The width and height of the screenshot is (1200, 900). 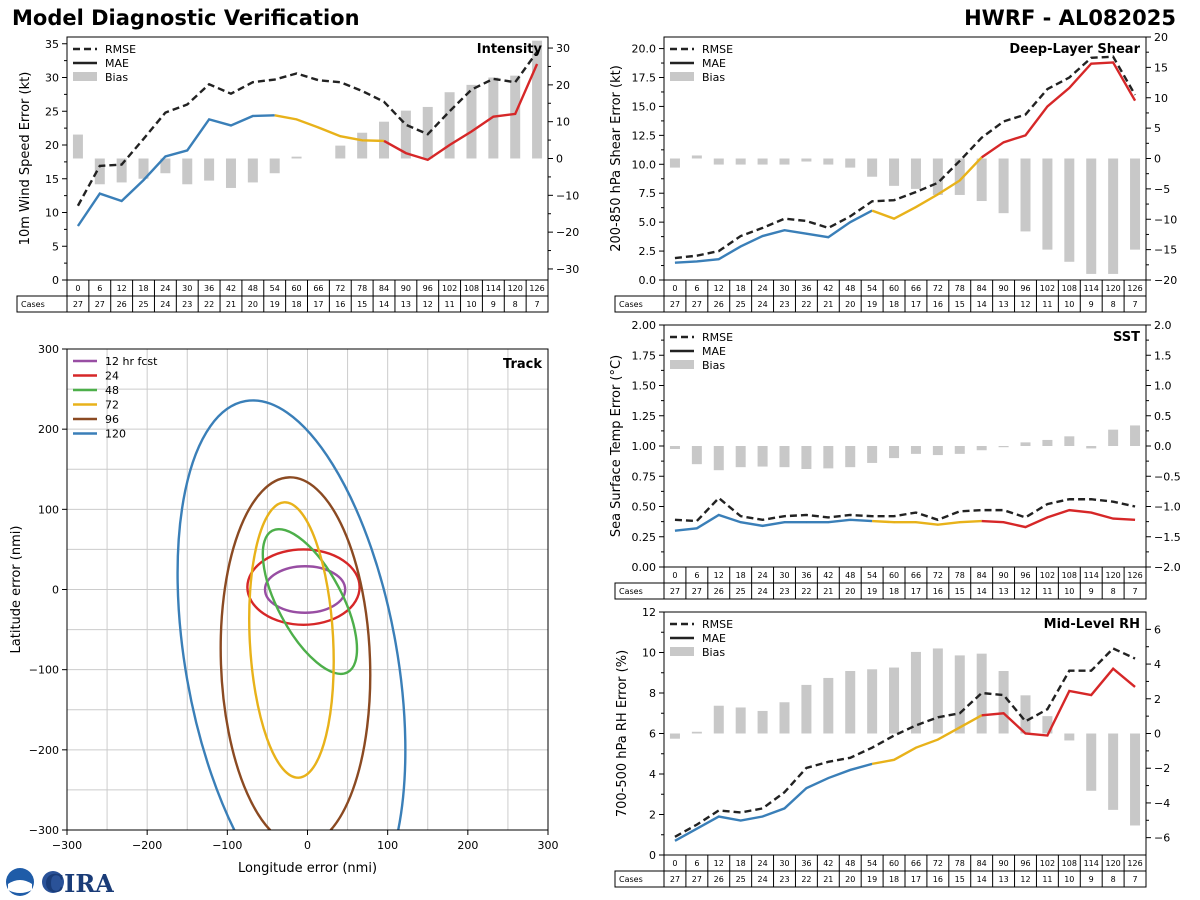 What do you see at coordinates (696, 575) in the screenshot?
I see `sst-hour-label: 6` at bounding box center [696, 575].